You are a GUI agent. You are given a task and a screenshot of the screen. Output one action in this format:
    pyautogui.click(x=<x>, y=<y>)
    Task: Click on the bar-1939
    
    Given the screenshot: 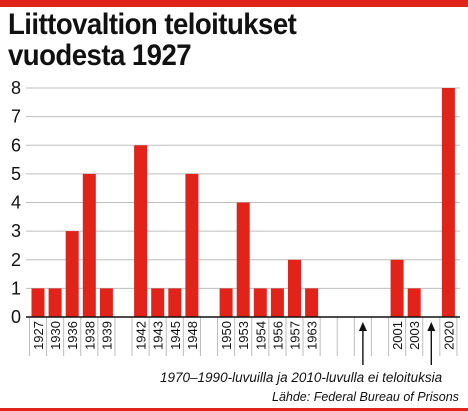 What is the action you would take?
    pyautogui.click(x=106, y=302)
    